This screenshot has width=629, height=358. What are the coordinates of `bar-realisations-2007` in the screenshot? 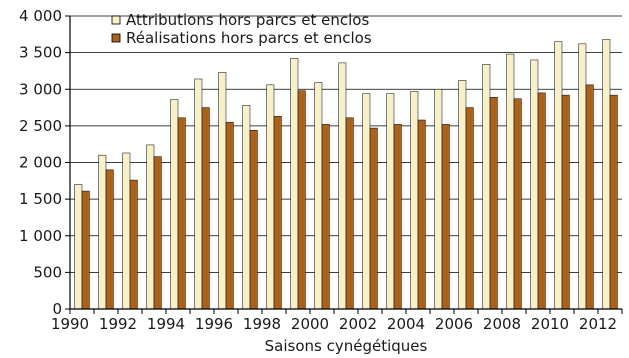 It's located at (493, 203).